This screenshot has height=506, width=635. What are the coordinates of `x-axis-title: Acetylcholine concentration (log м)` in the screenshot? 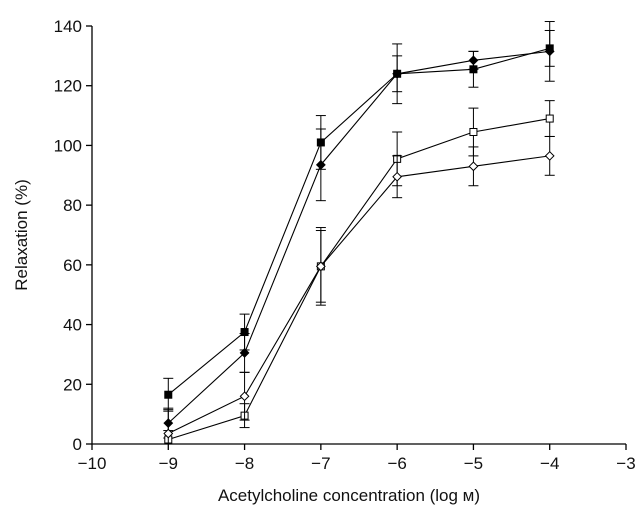 It's located at (349, 495).